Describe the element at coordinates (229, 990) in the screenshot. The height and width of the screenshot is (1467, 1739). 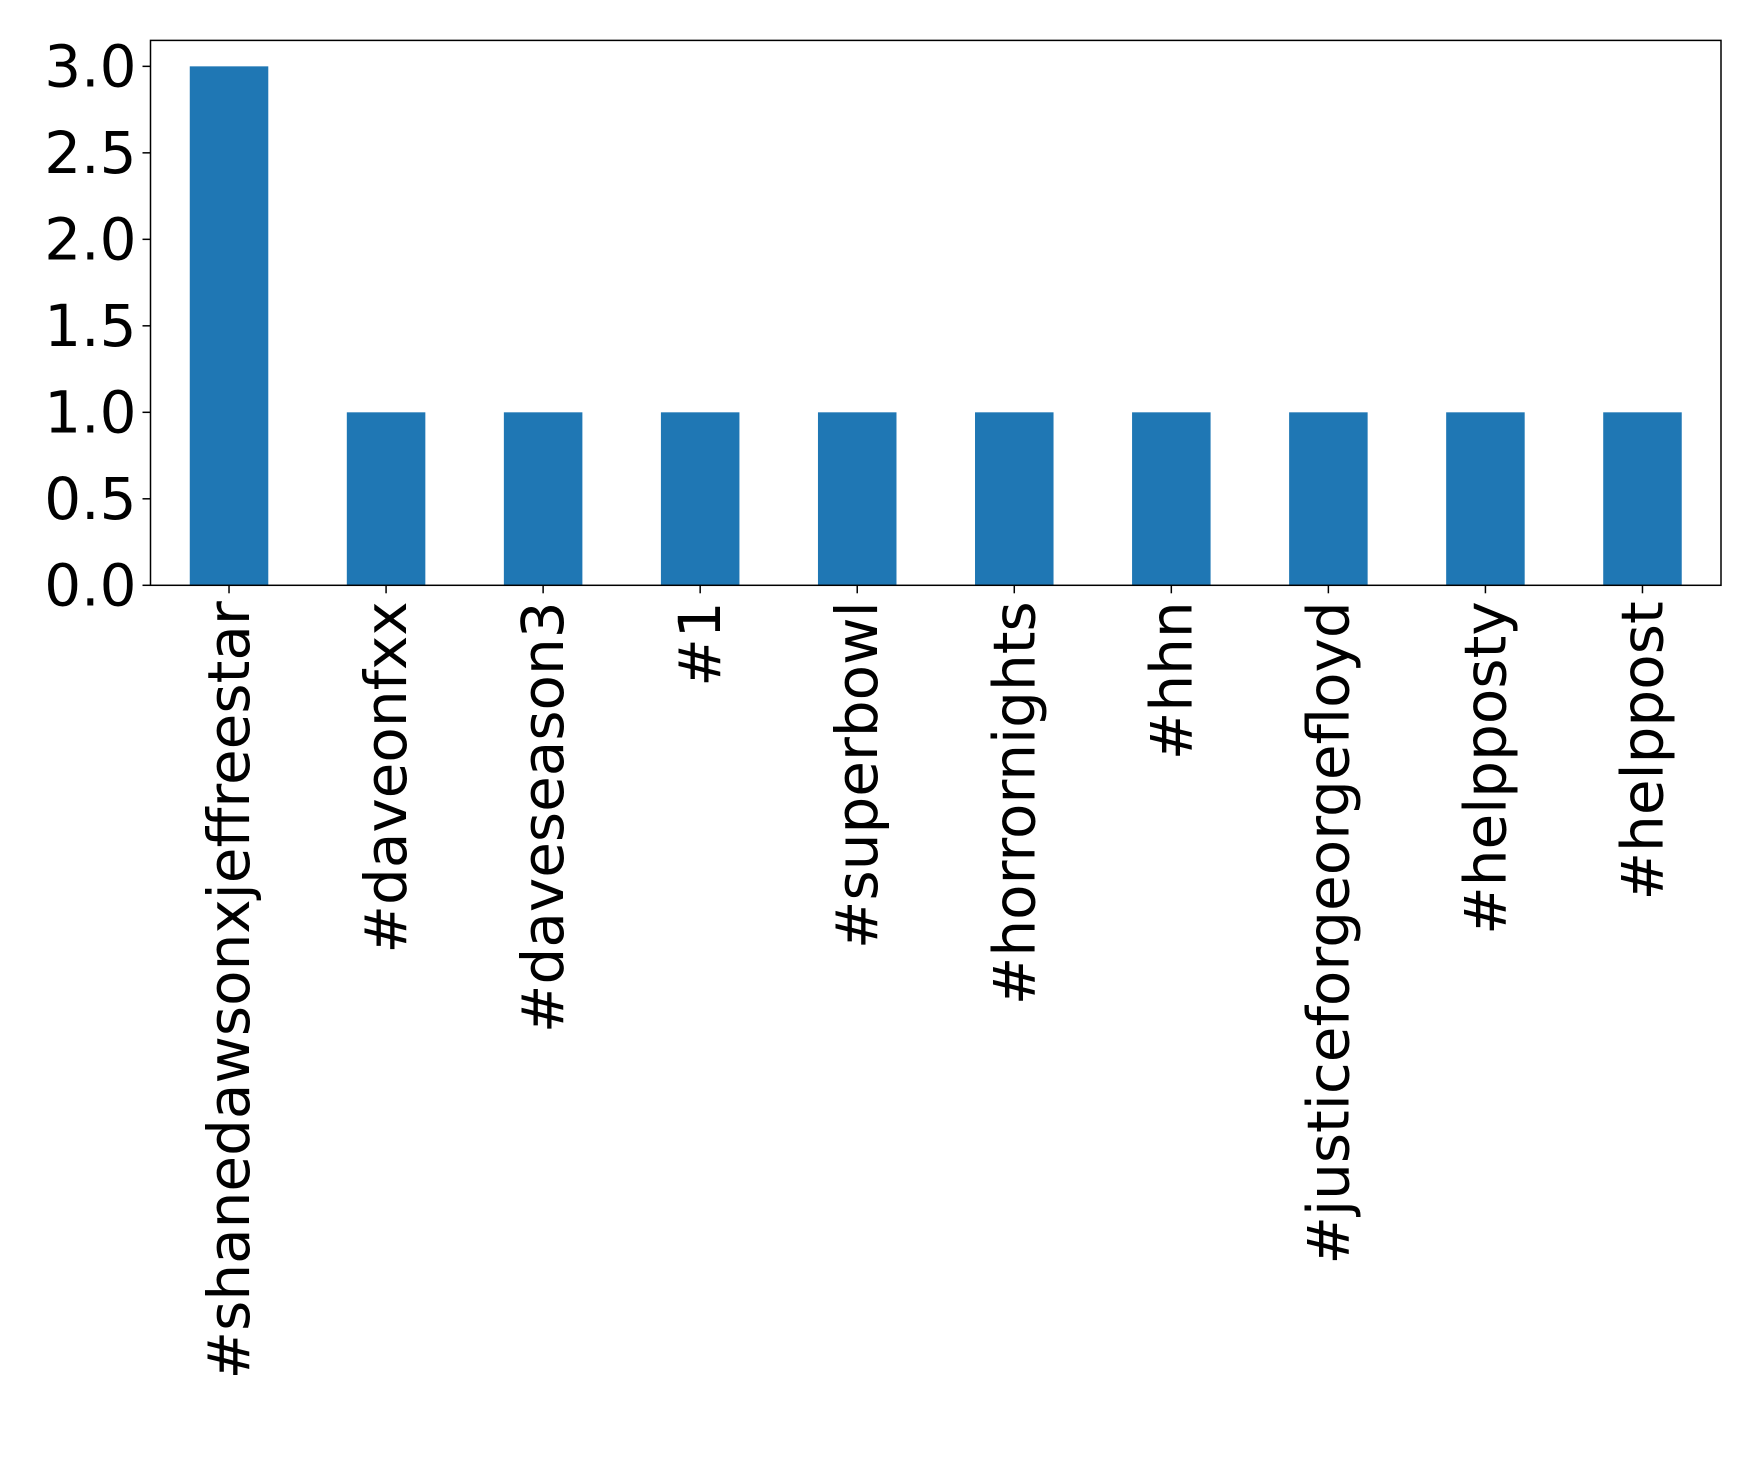
I see `x-tick-label: #shanedawsonxjeffreestar` at that location.